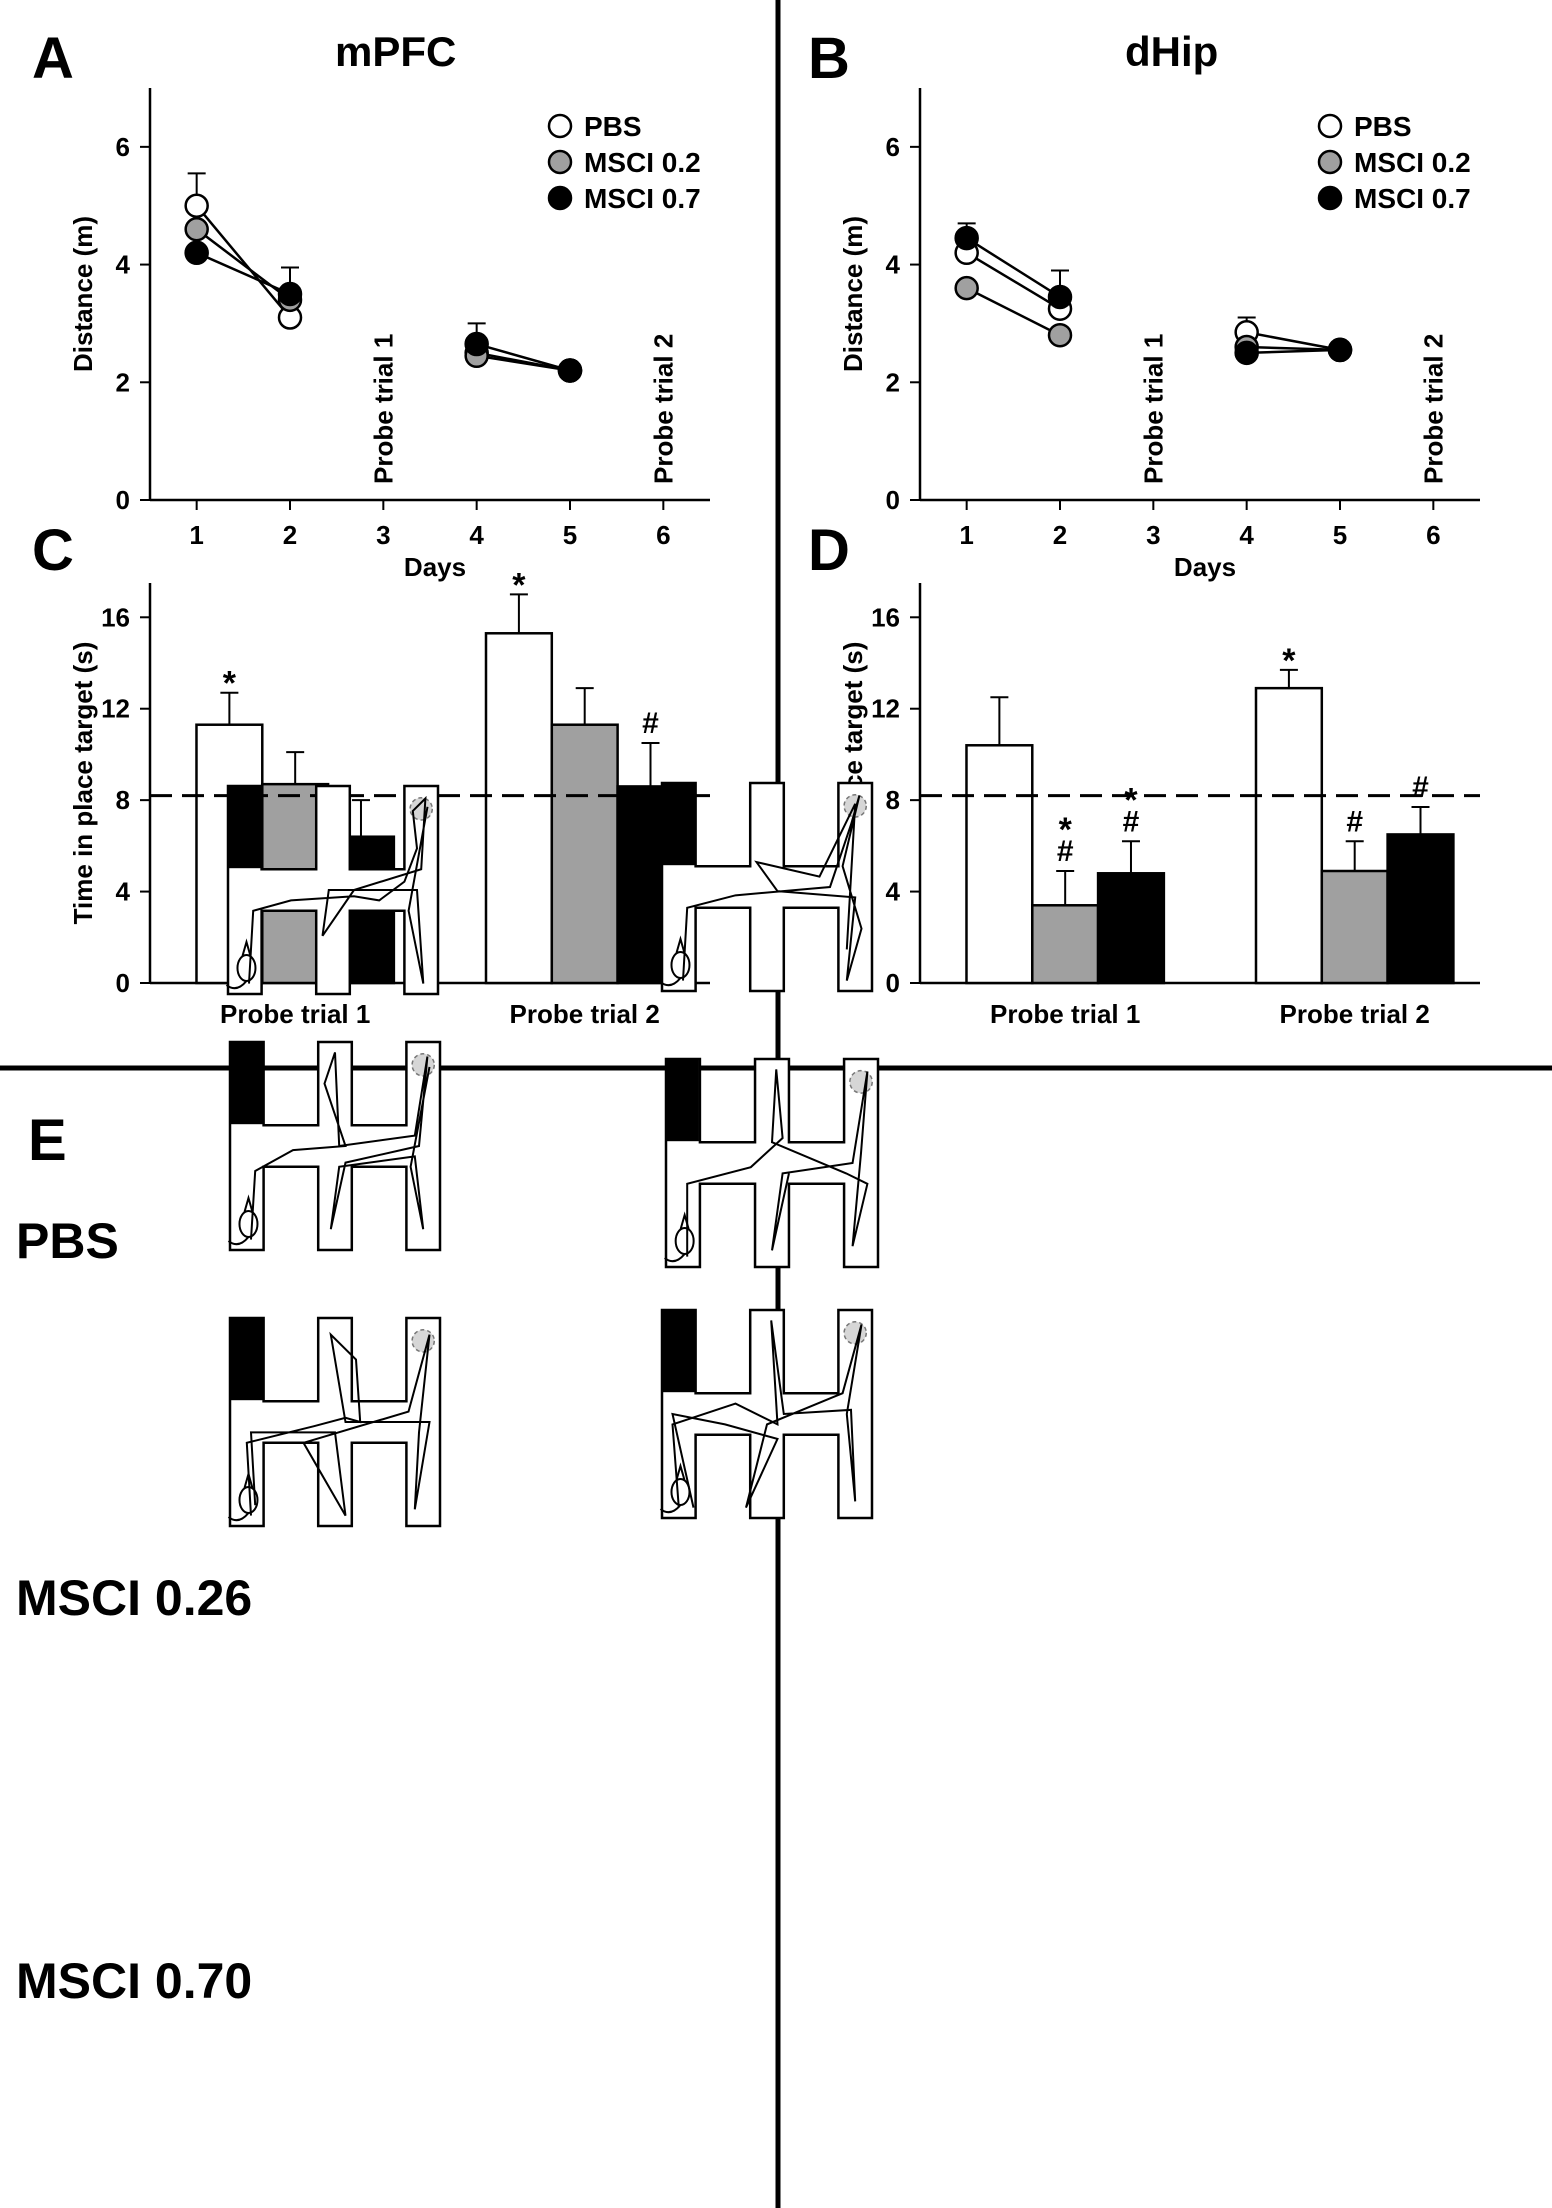  Describe the element at coordinates (196, 205) in the screenshot. I see `data-point-pbs` at that location.